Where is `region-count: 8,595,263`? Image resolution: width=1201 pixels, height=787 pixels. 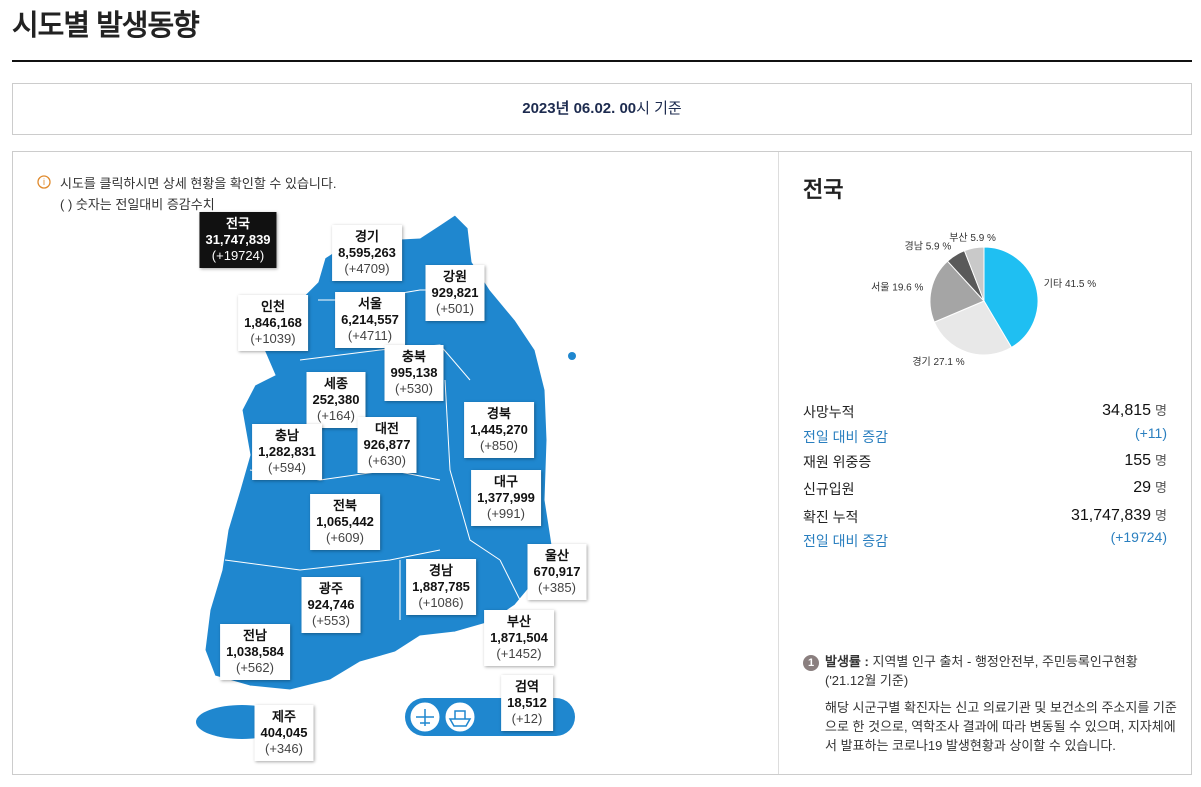
region-count: 8,595,263 is located at coordinates (367, 252).